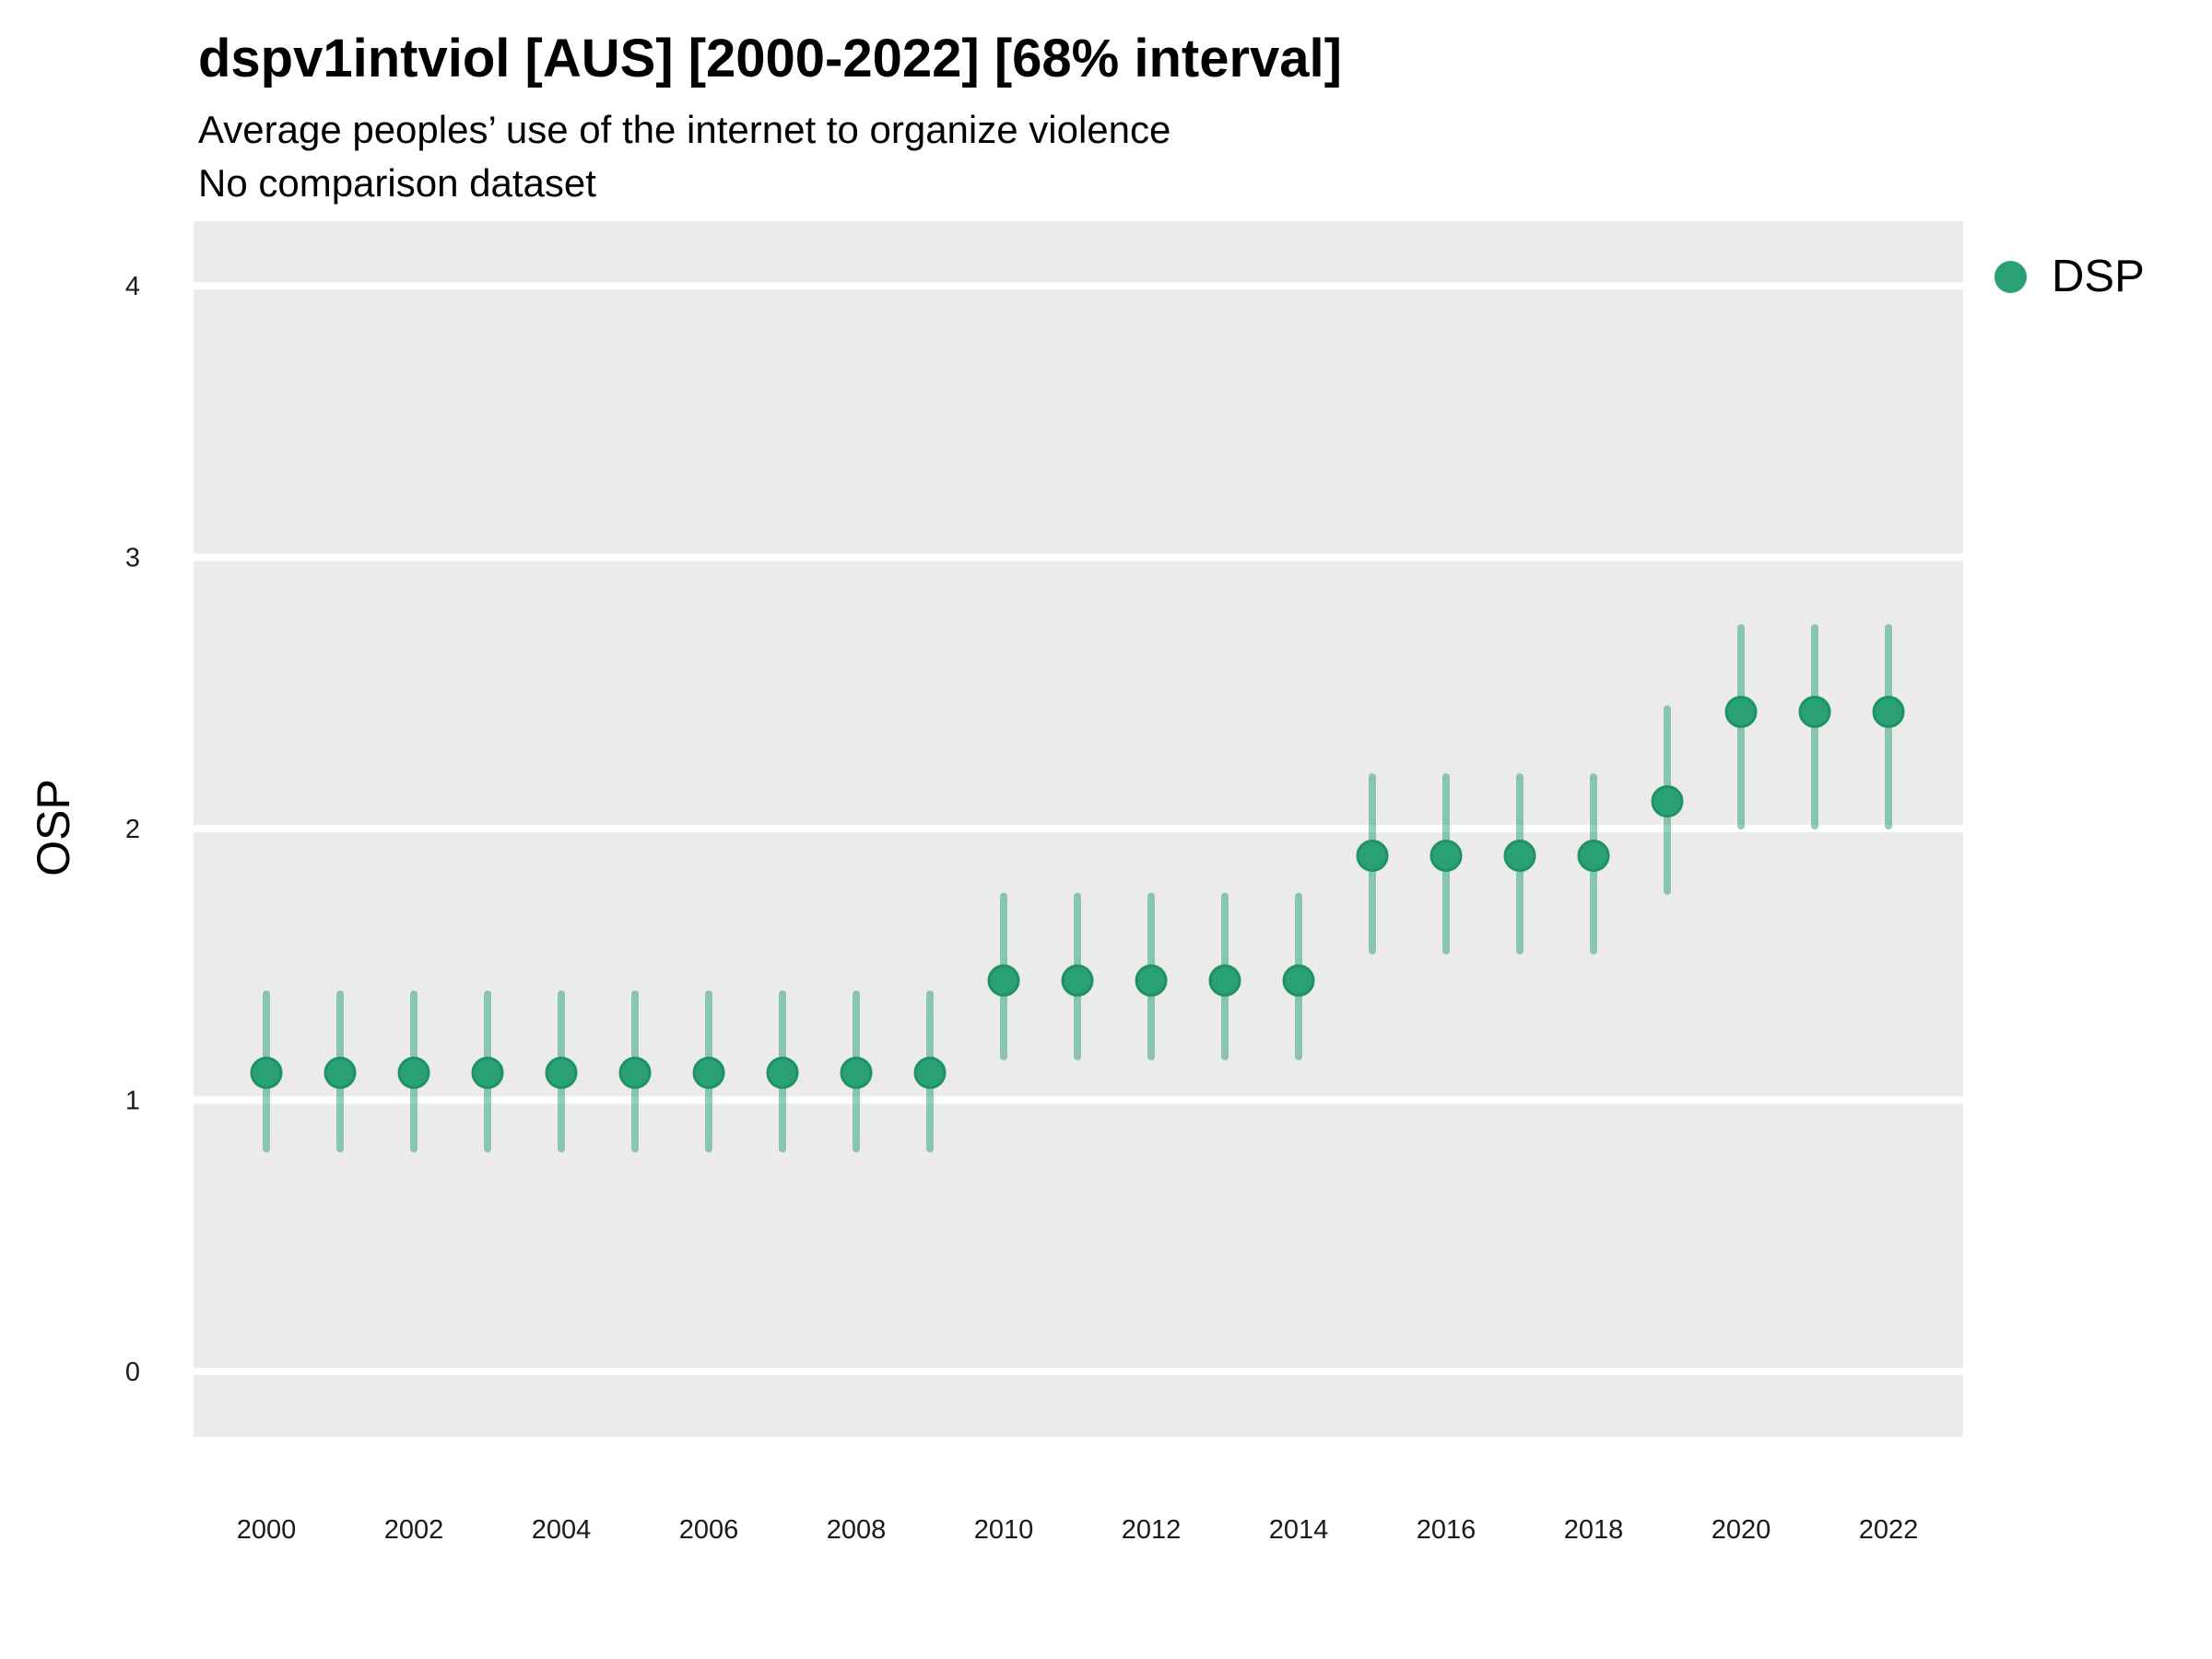  Describe the element at coordinates (1299, 1530) in the screenshot. I see `x-tick-label: 2014` at that location.